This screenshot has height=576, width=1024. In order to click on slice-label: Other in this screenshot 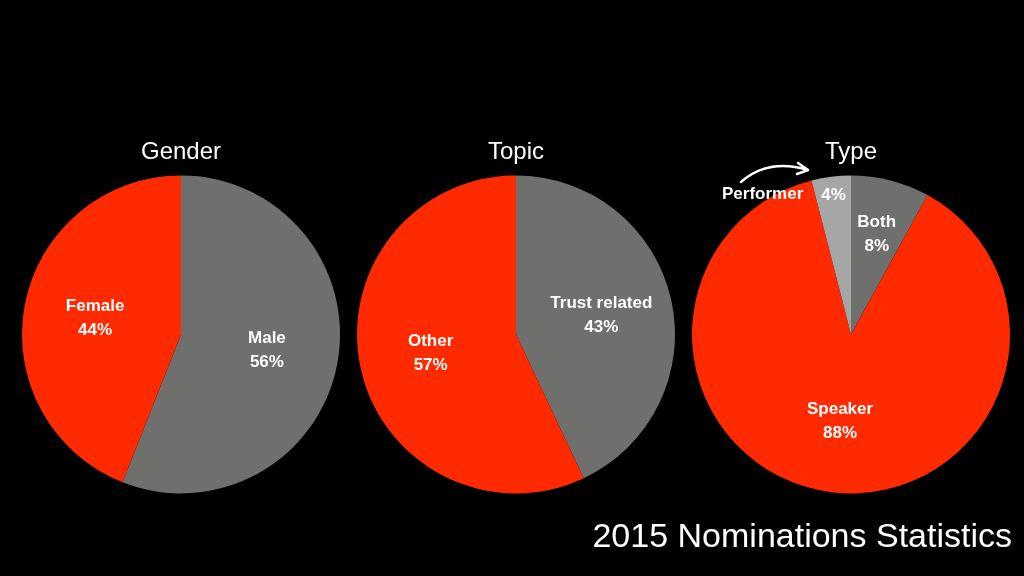, I will do `click(430, 341)`.